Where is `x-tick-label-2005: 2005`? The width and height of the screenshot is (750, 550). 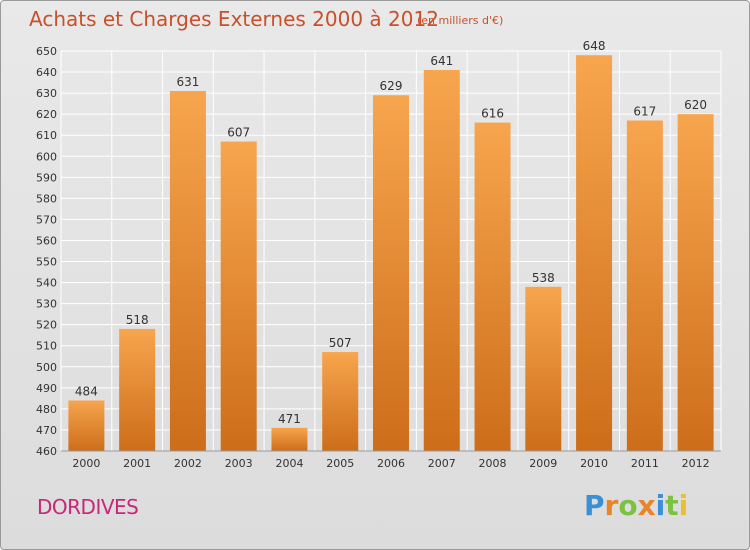
x-tick-label-2005: 2005 is located at coordinates (340, 463).